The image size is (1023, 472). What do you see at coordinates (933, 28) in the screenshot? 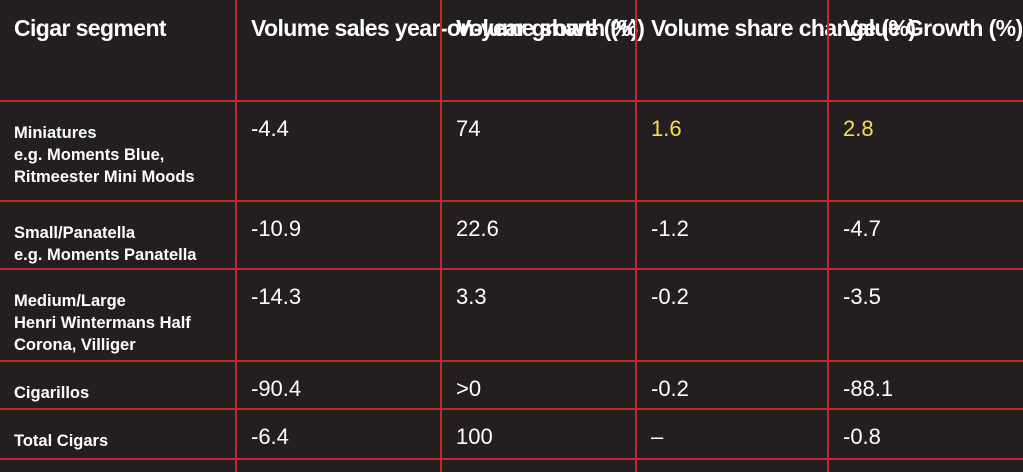
I see `header-text: Value Growth (%)` at bounding box center [933, 28].